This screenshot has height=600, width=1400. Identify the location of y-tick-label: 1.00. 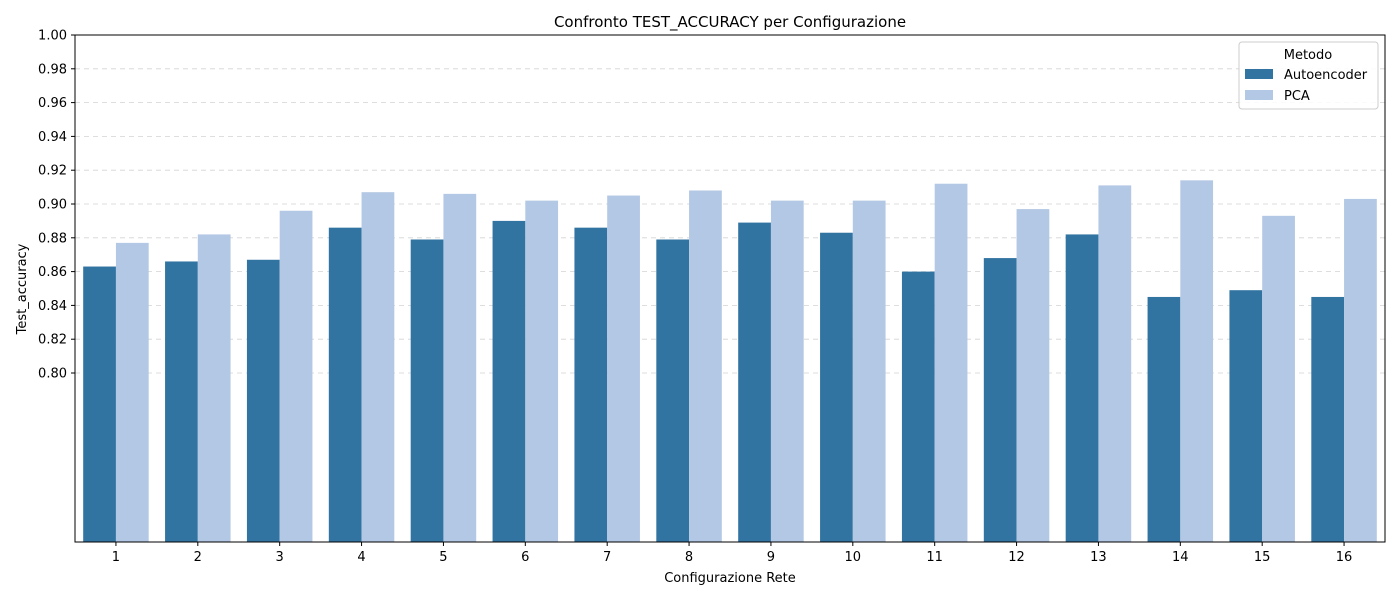
(52, 36).